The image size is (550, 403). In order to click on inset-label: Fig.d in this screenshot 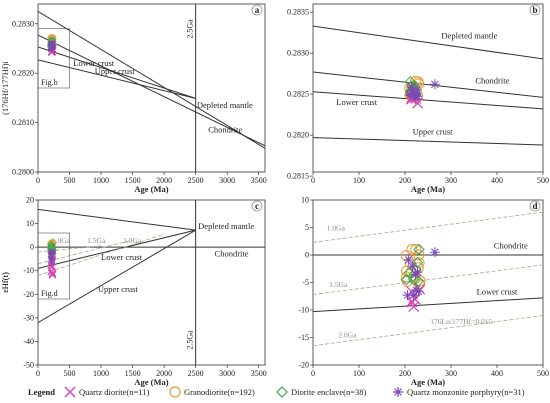, I will do `click(49, 293)`.